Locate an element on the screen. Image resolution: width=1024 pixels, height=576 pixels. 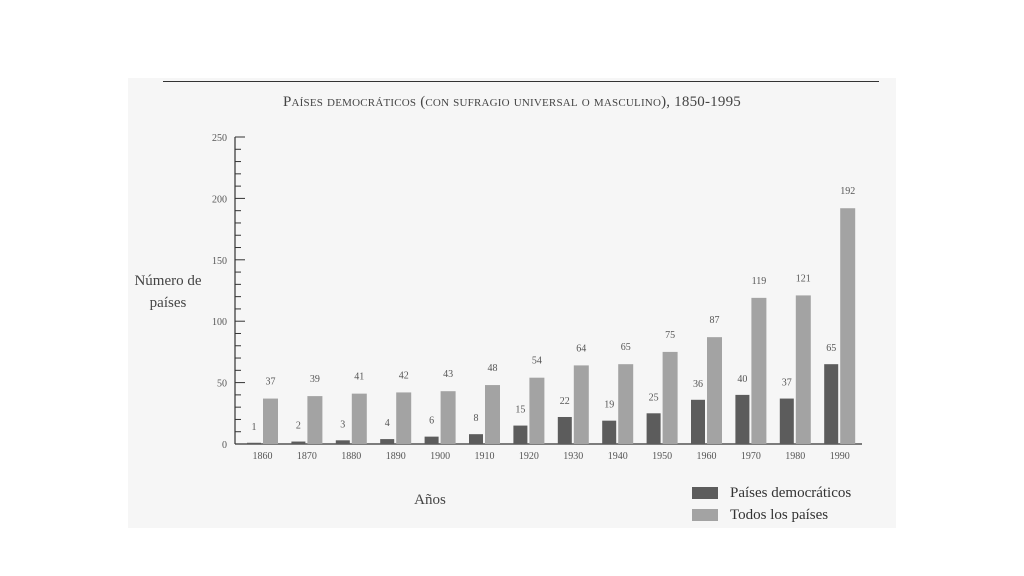
data-label-democratic: 40 is located at coordinates (742, 379).